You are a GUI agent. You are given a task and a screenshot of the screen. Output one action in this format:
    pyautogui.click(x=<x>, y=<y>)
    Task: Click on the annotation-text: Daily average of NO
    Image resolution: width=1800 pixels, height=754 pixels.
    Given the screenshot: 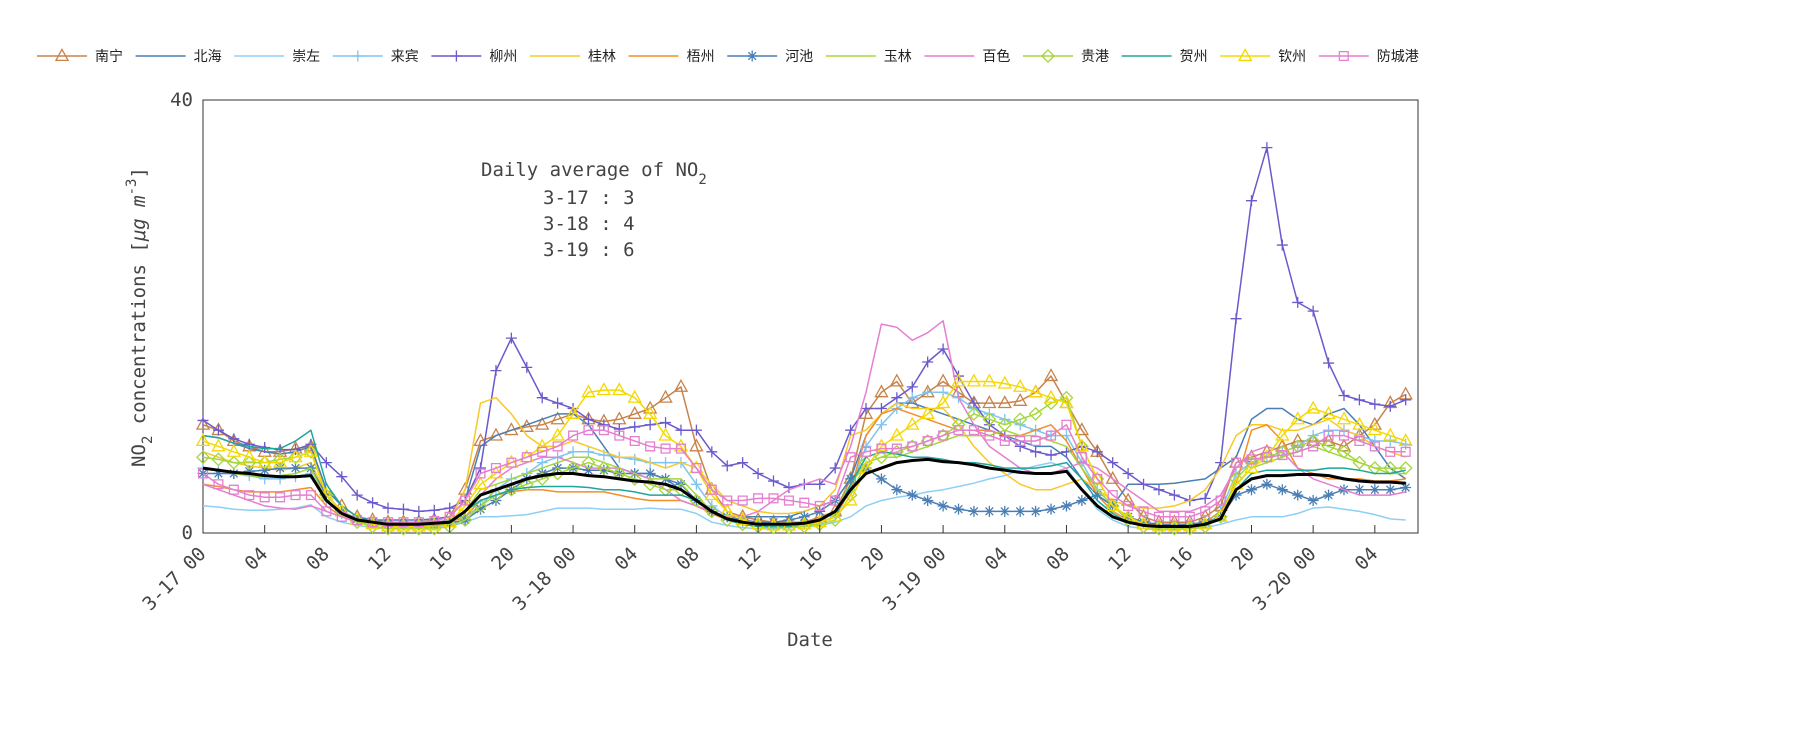 What is the action you would take?
    pyautogui.click(x=589, y=170)
    